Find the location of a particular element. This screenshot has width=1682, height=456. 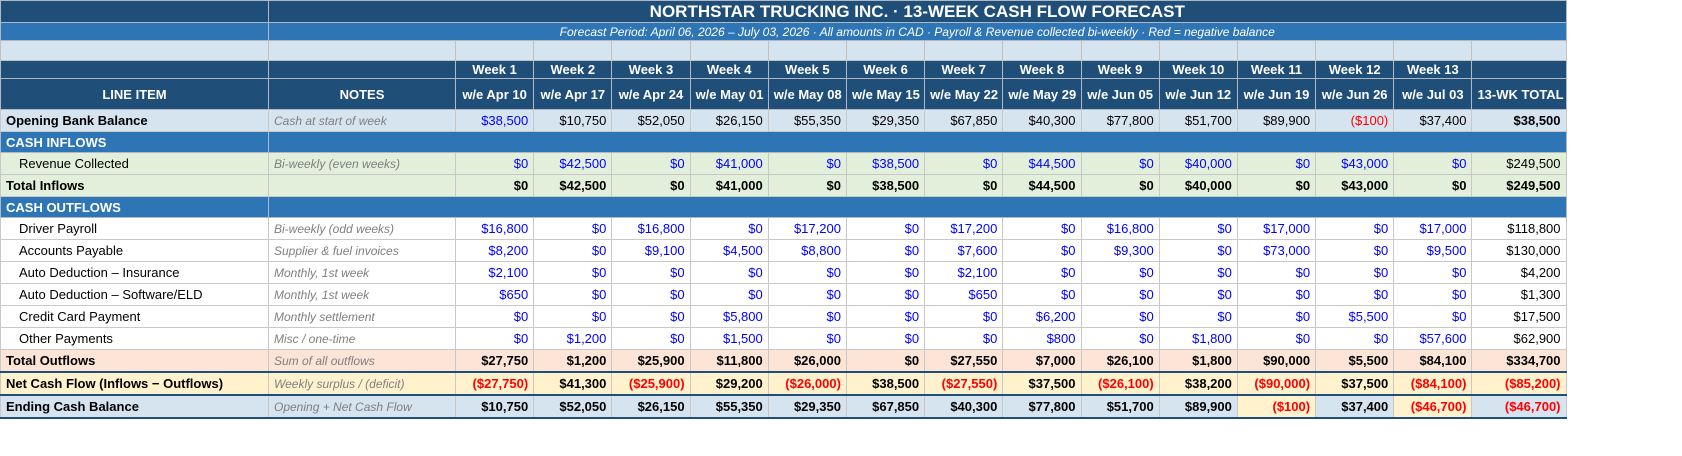

notes-header-spacer is located at coordinates (362, 69).